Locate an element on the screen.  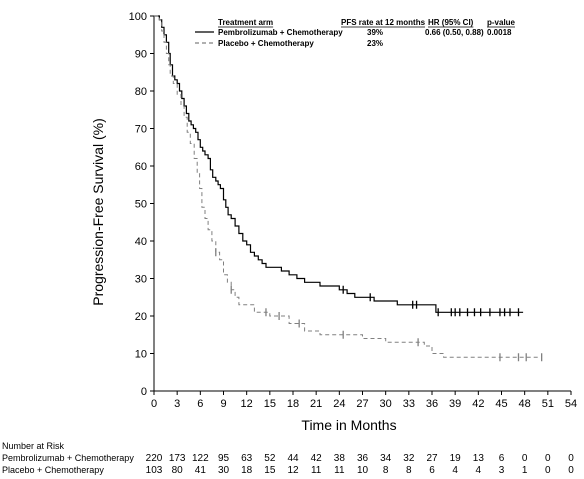
legend-header-hr: HR (95% CI) is located at coordinates (451, 22).